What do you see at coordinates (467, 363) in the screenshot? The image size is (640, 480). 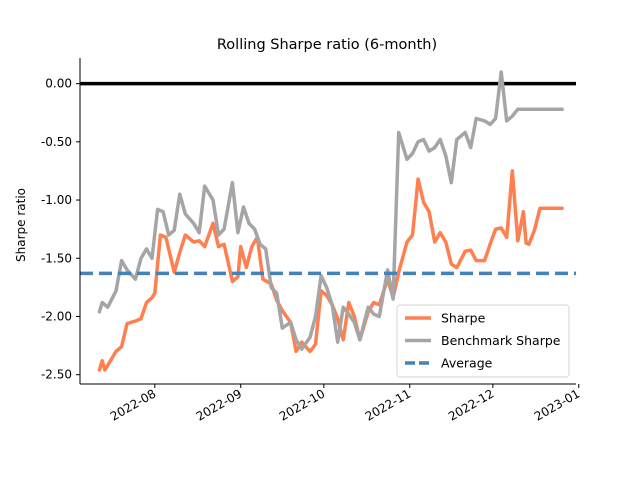 I see `legend-label-2: Average` at bounding box center [467, 363].